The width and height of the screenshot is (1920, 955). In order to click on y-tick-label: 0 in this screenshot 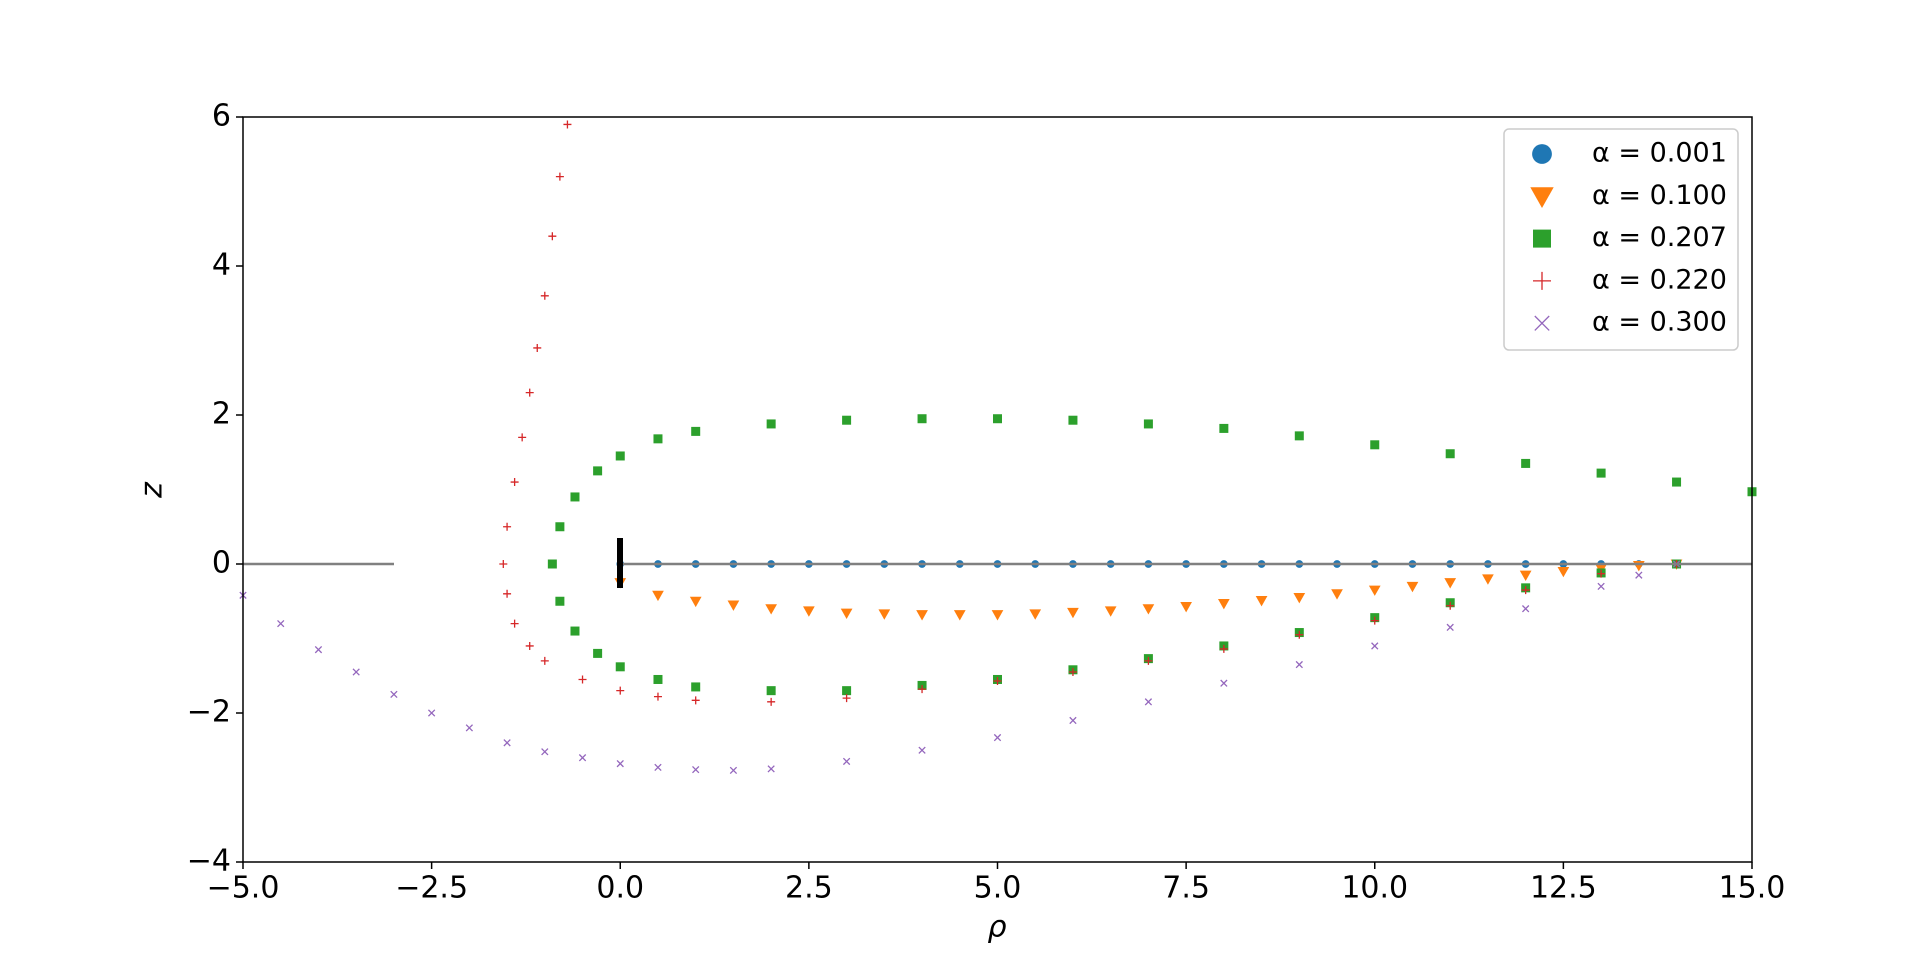, I will do `click(221, 563)`.